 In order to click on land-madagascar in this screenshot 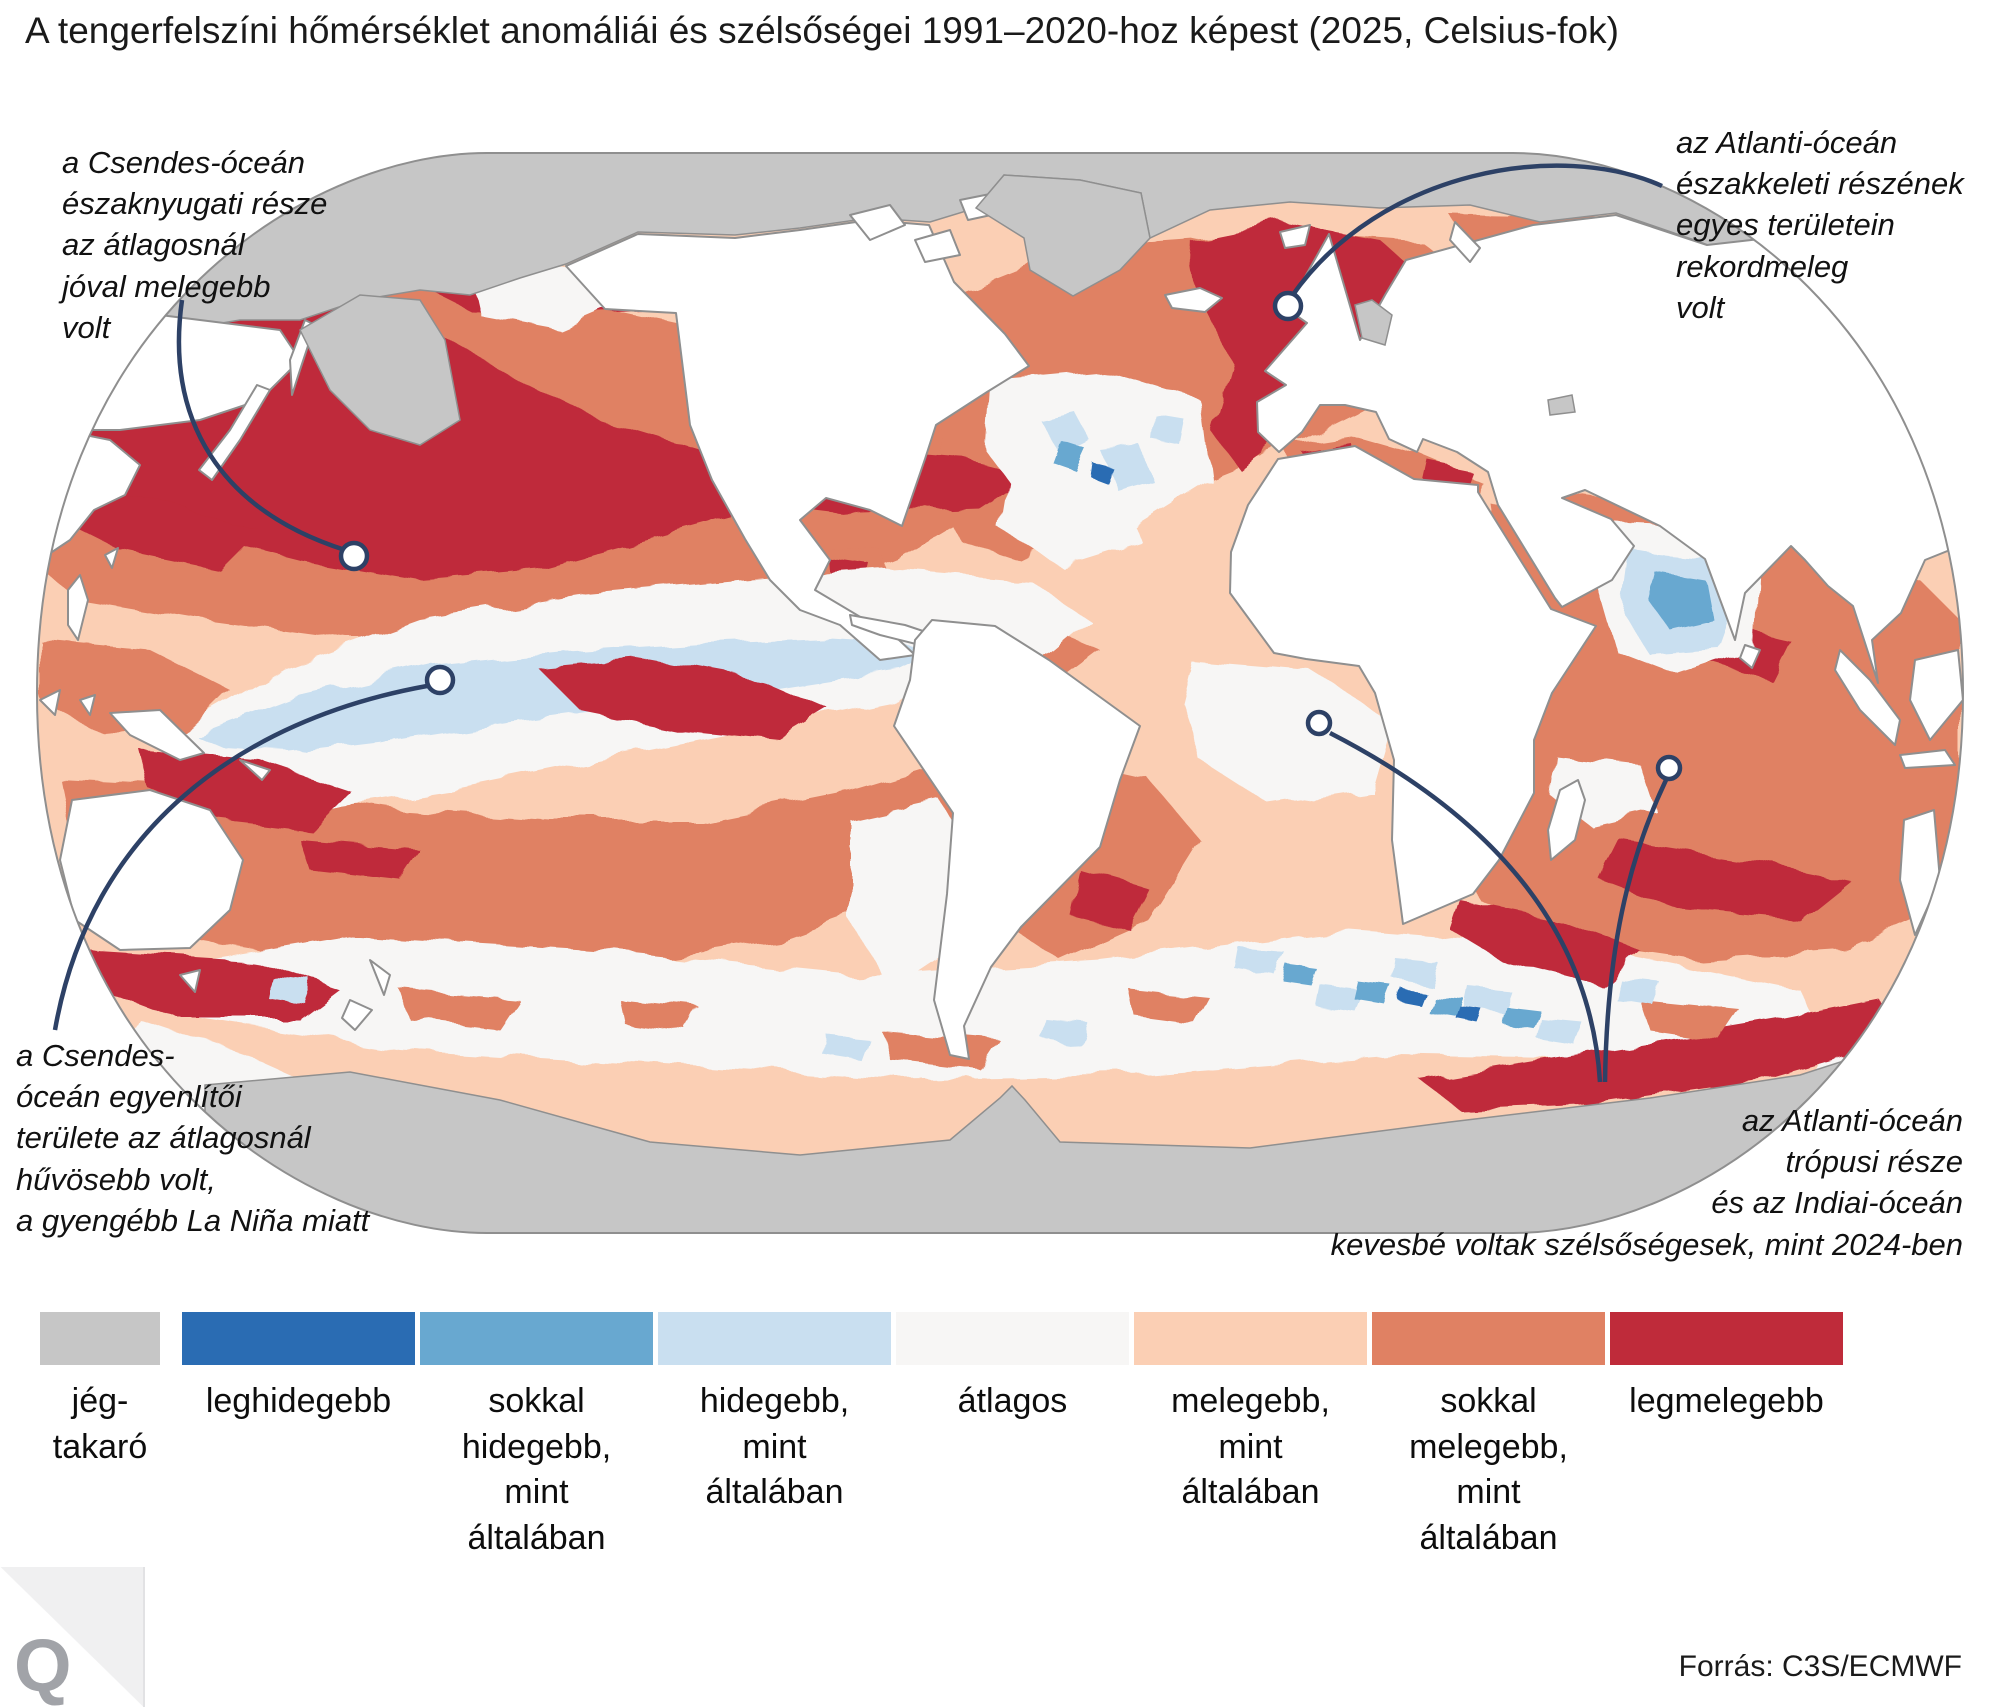, I will do `click(1566, 820)`.